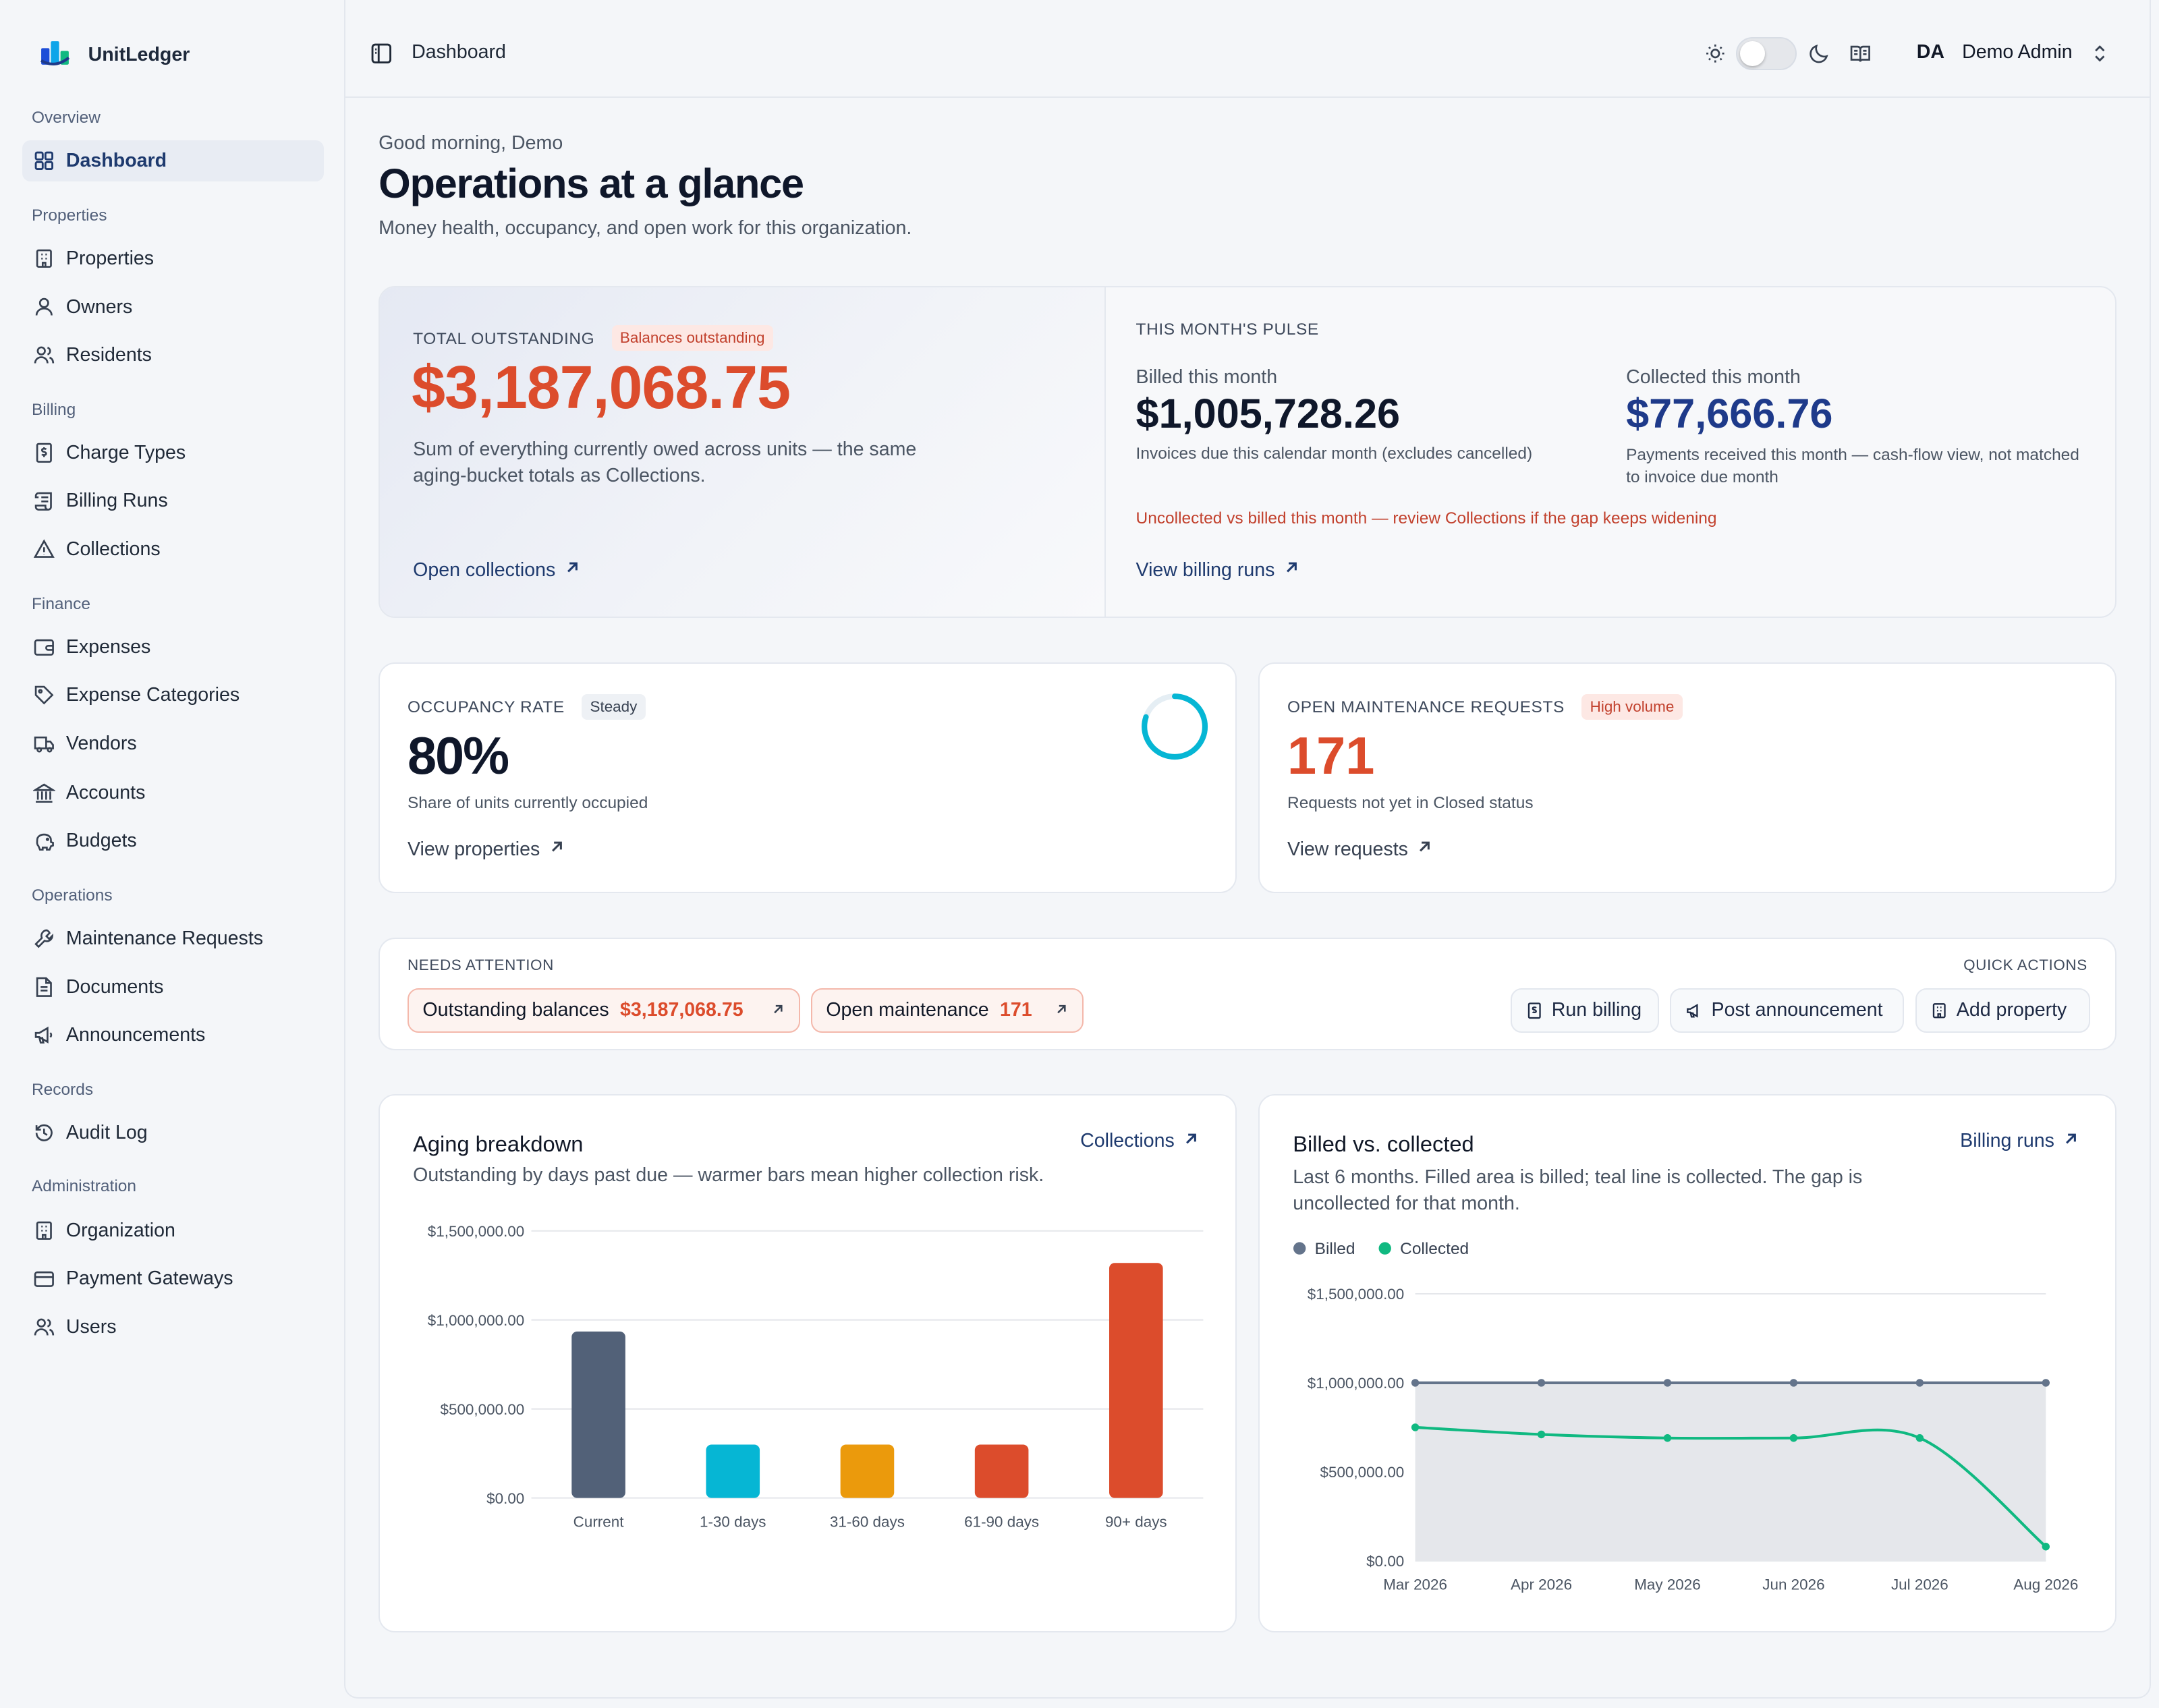 This screenshot has width=2159, height=1708. I want to click on brand: UnitLedger, so click(114, 55).